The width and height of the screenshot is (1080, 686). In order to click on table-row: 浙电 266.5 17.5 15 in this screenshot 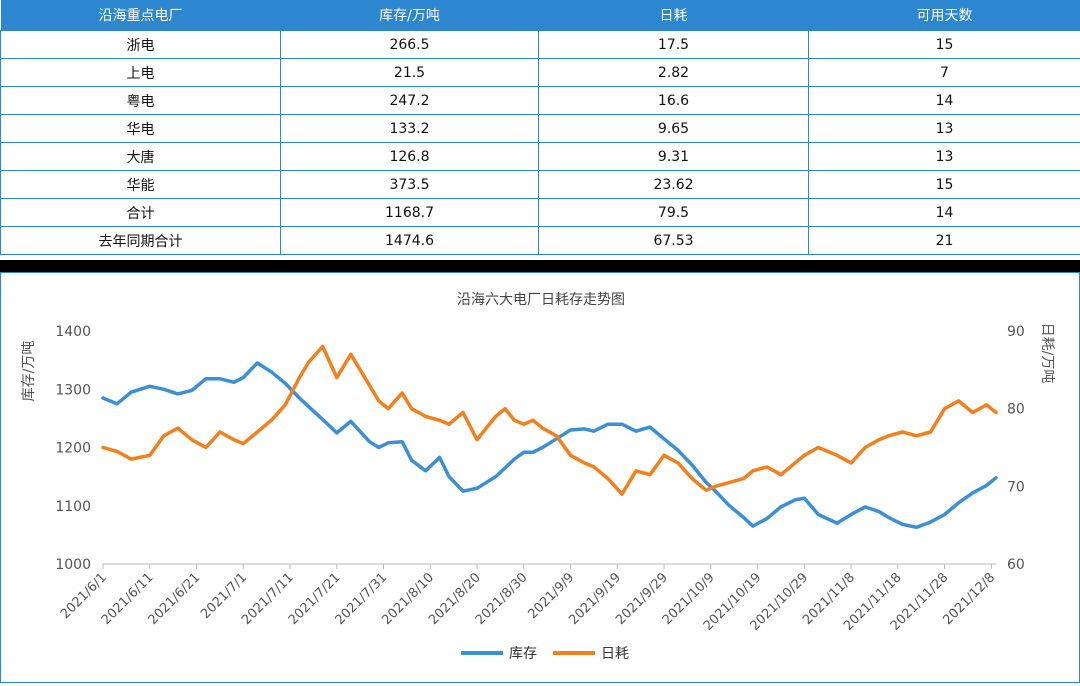, I will do `click(540, 45)`.